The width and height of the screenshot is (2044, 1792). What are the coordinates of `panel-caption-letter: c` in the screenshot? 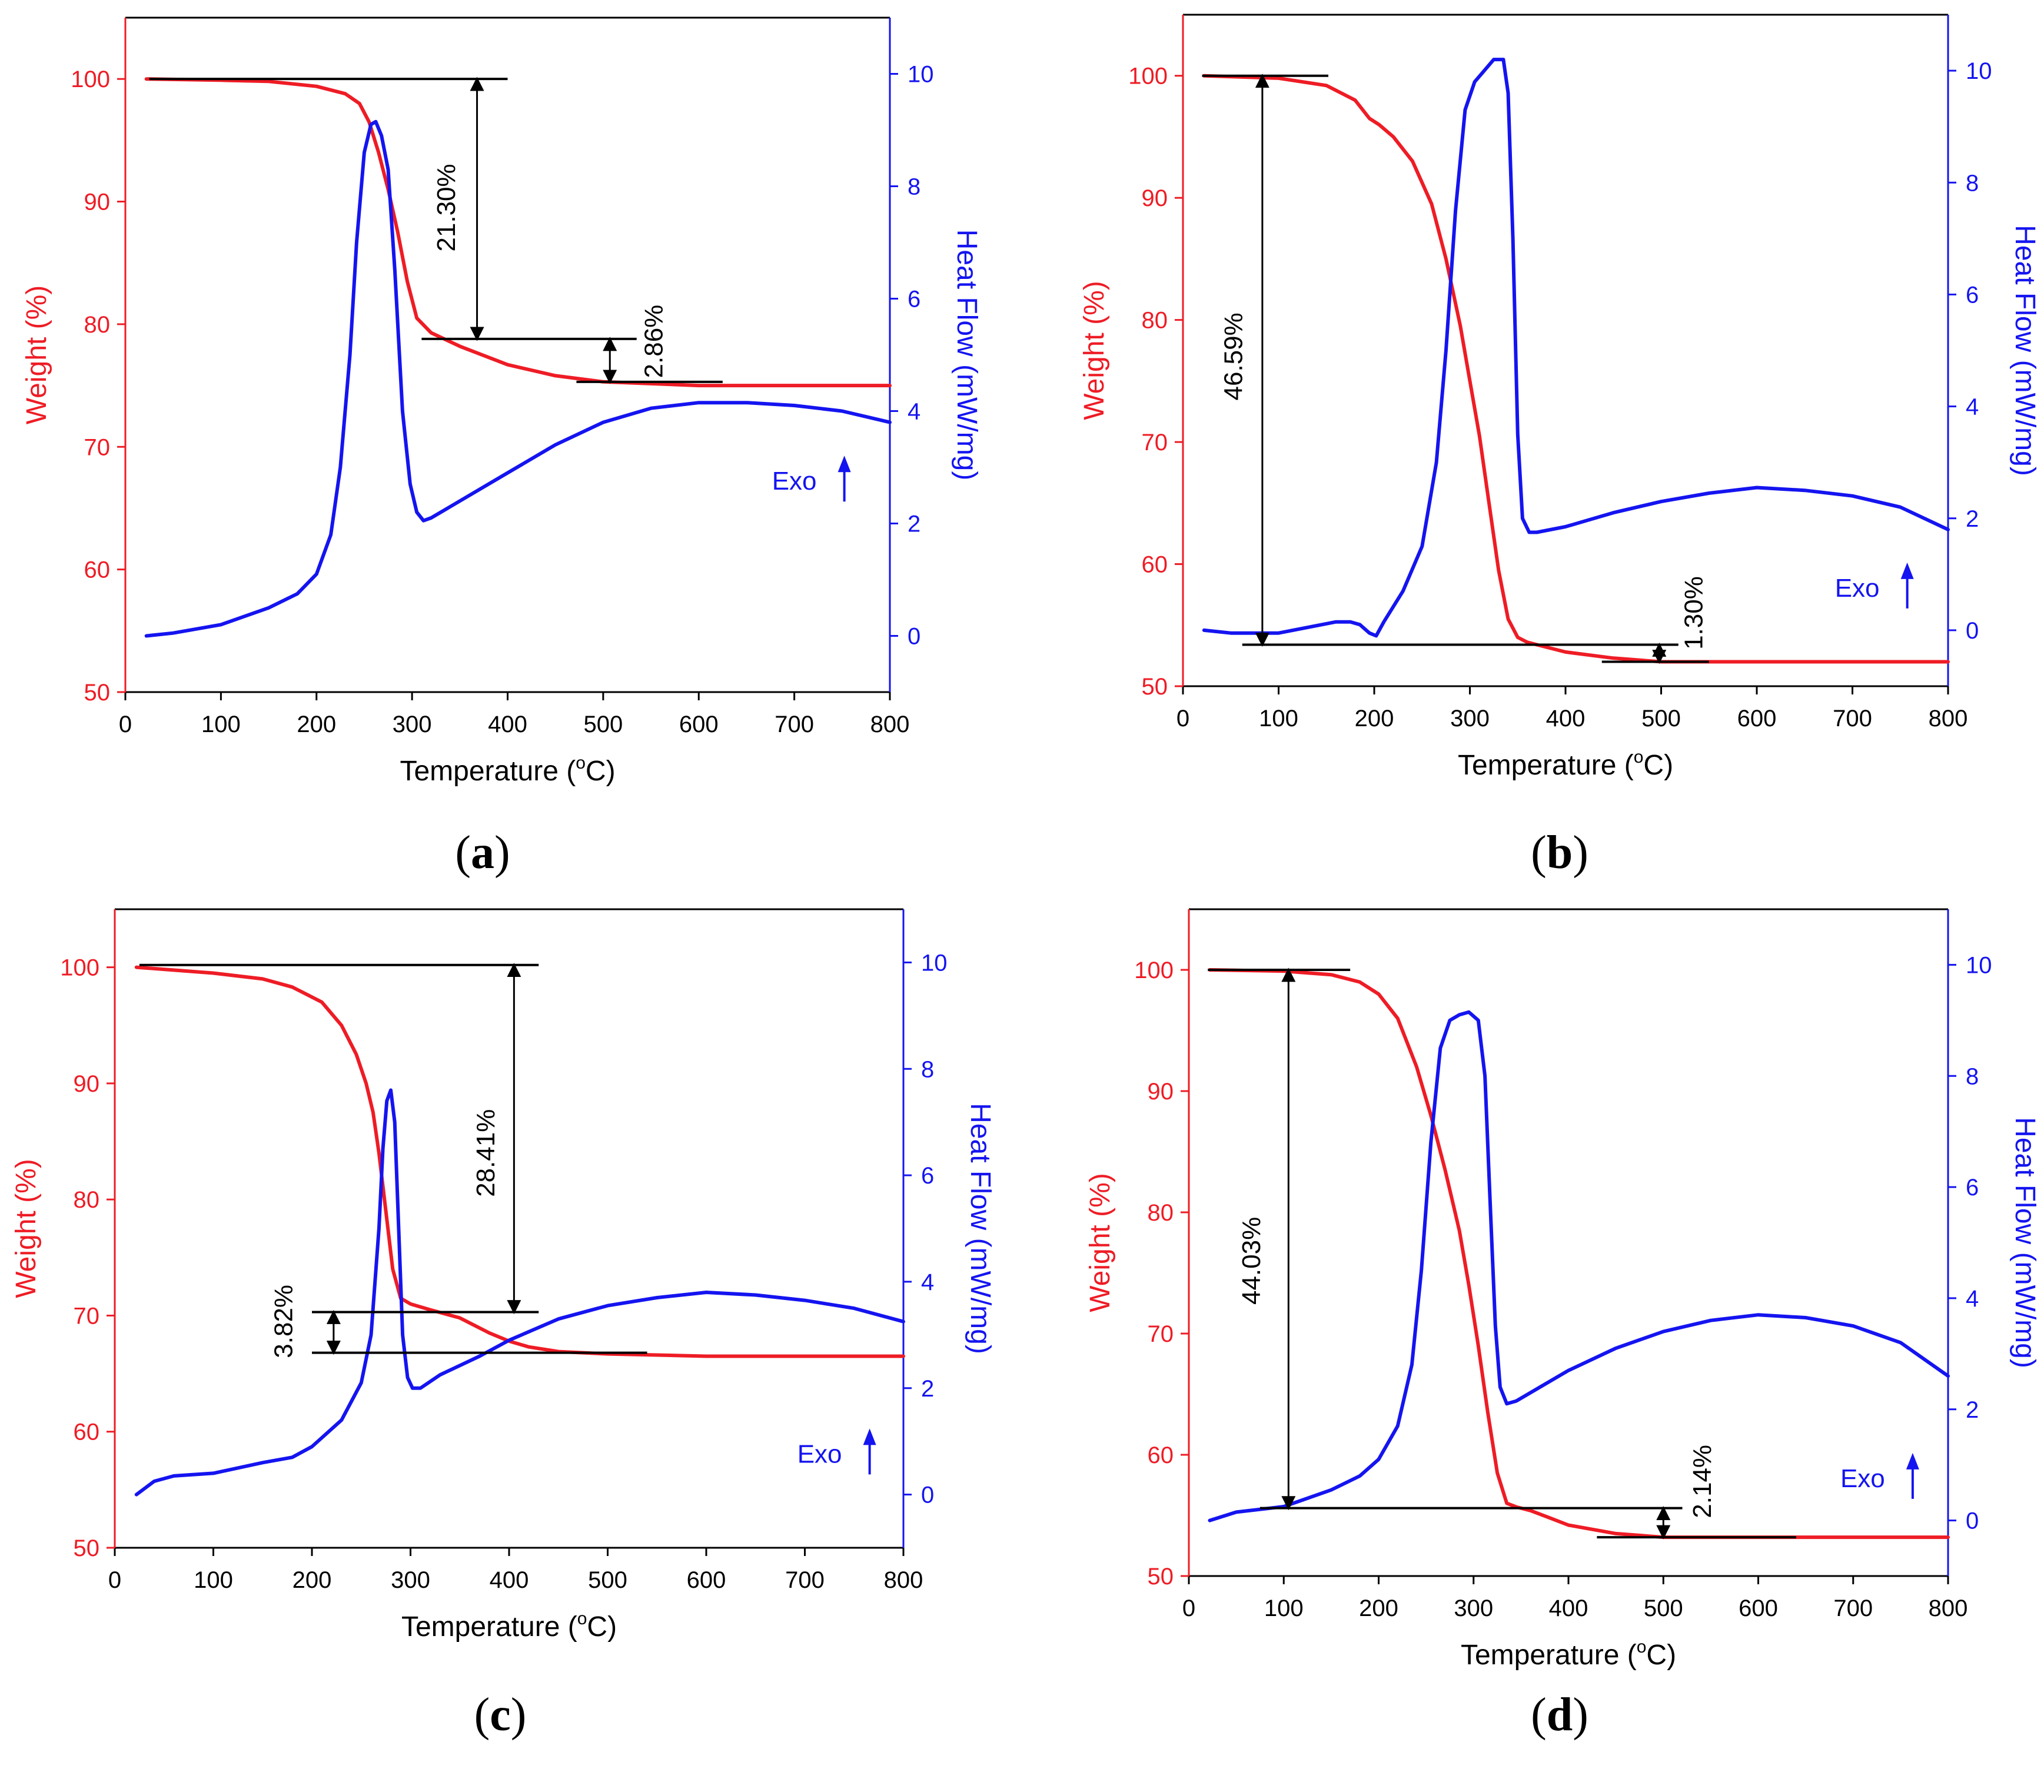 It's located at (500, 1715).